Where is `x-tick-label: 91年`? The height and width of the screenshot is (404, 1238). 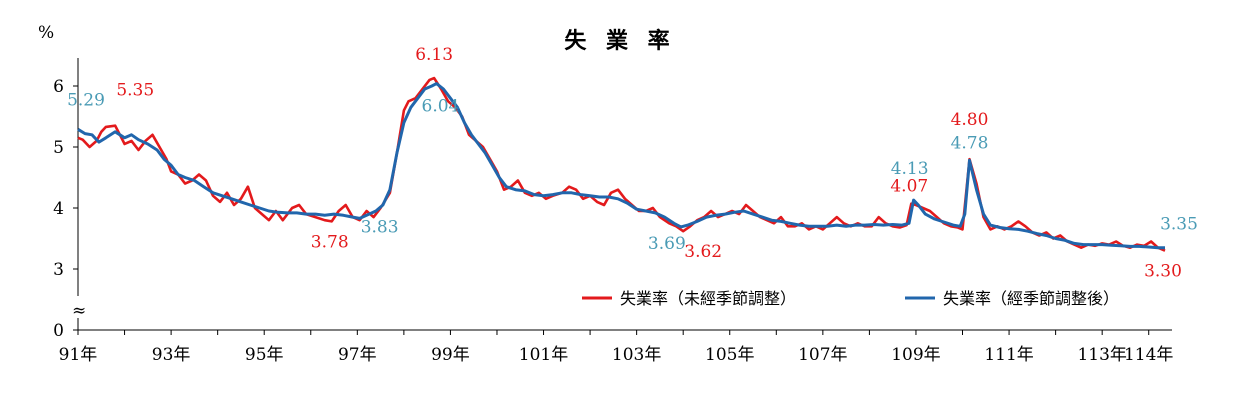 x-tick-label: 91年 is located at coordinates (78, 355).